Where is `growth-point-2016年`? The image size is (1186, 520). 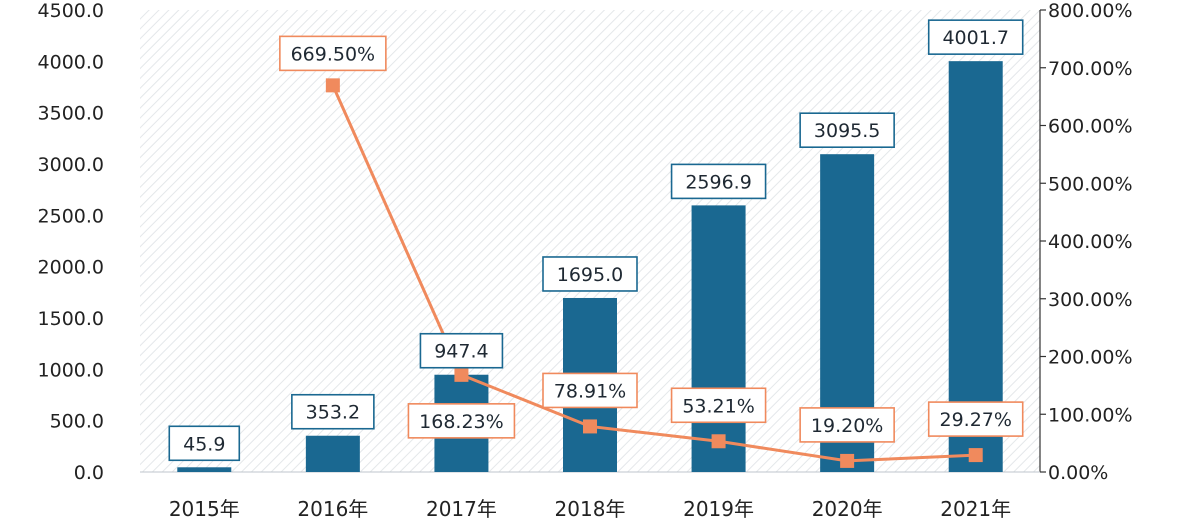 growth-point-2016年 is located at coordinates (332, 85).